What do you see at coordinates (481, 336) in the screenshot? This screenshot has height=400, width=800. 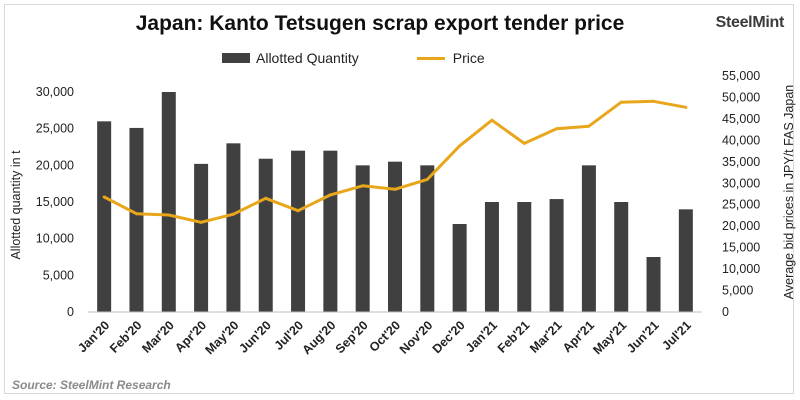 I see `x-tick-label: Jan'21` at bounding box center [481, 336].